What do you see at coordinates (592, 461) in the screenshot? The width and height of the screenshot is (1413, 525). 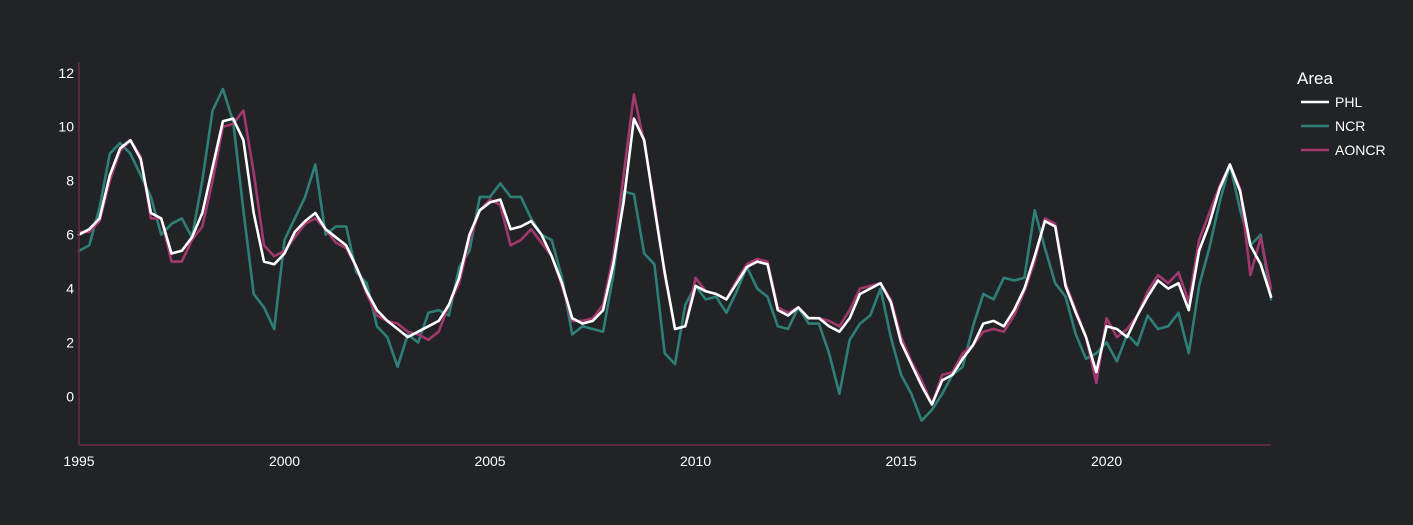 I see `x-axis-ticks: 1995 2000 2005 2010 2015 2020` at bounding box center [592, 461].